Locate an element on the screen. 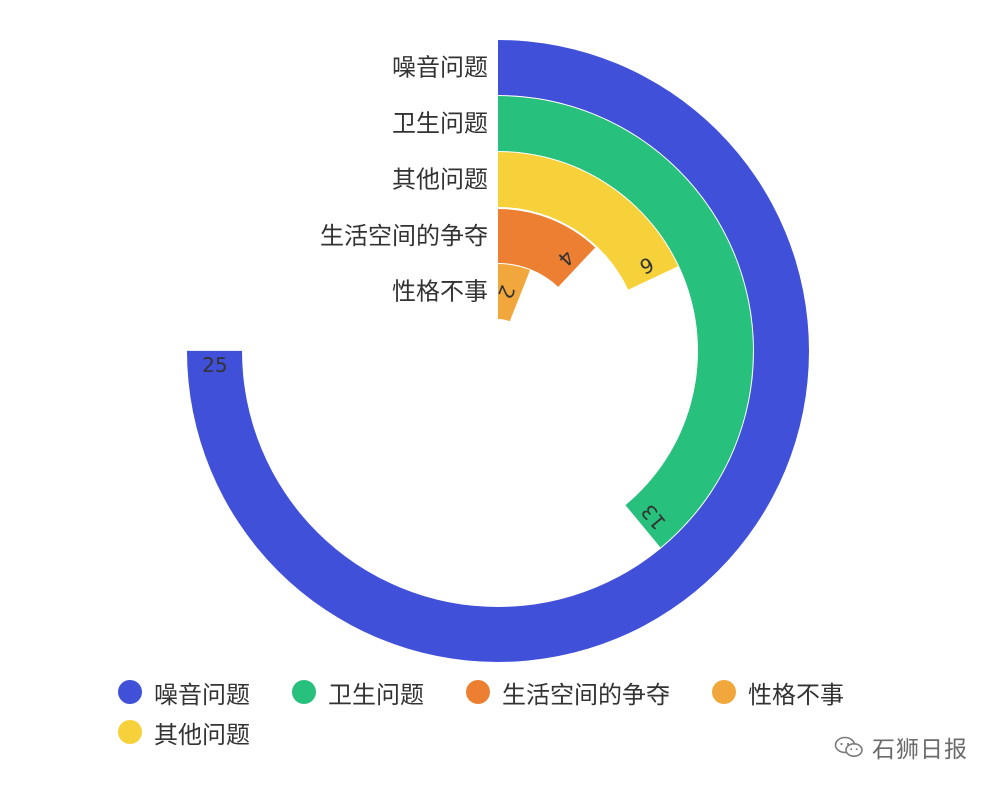  legend-item: 生活空间的争夺 is located at coordinates (568, 693).